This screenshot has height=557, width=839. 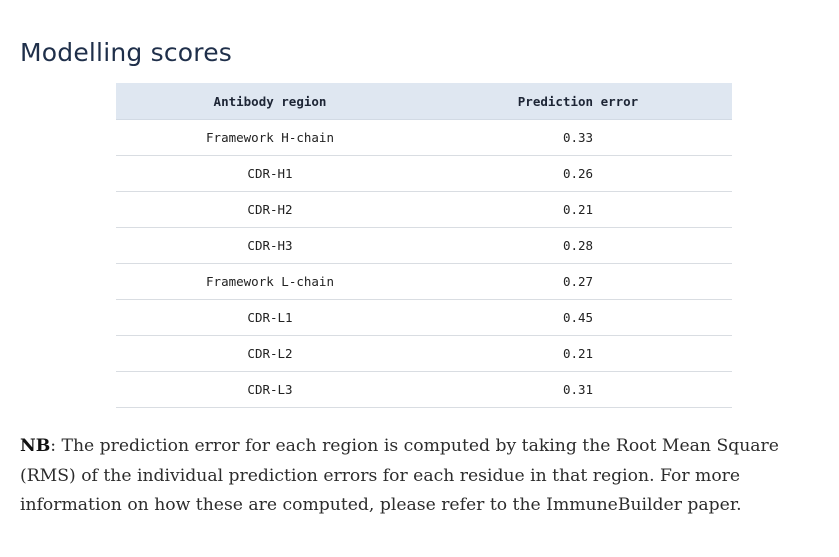 What do you see at coordinates (270, 173) in the screenshot?
I see `region-cell: CDR-H1` at bounding box center [270, 173].